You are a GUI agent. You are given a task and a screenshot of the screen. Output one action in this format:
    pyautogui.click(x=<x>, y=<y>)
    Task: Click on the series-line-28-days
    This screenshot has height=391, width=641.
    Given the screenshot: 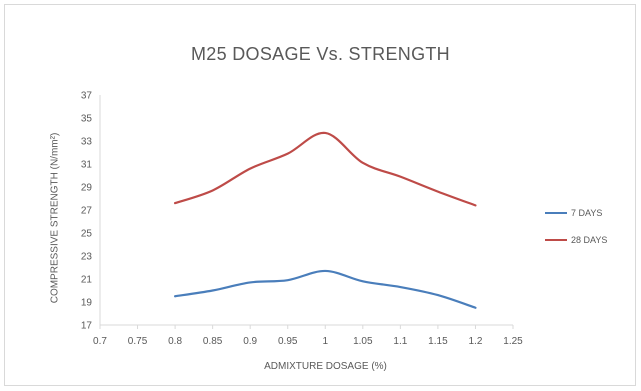 What is the action you would take?
    pyautogui.click(x=325, y=169)
    